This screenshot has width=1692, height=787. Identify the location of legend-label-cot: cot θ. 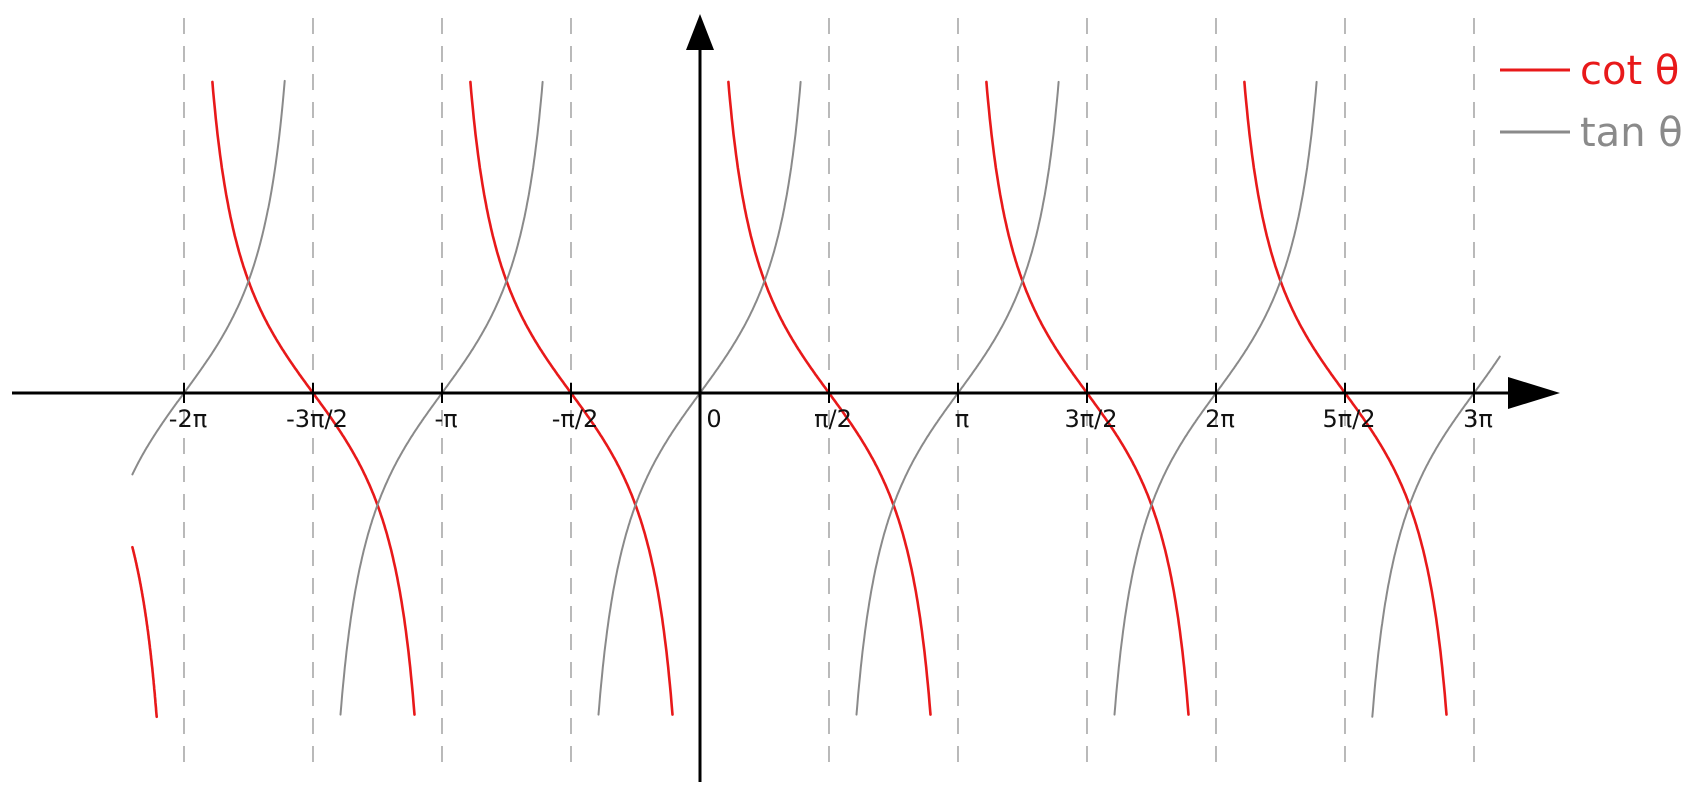
(1629, 71).